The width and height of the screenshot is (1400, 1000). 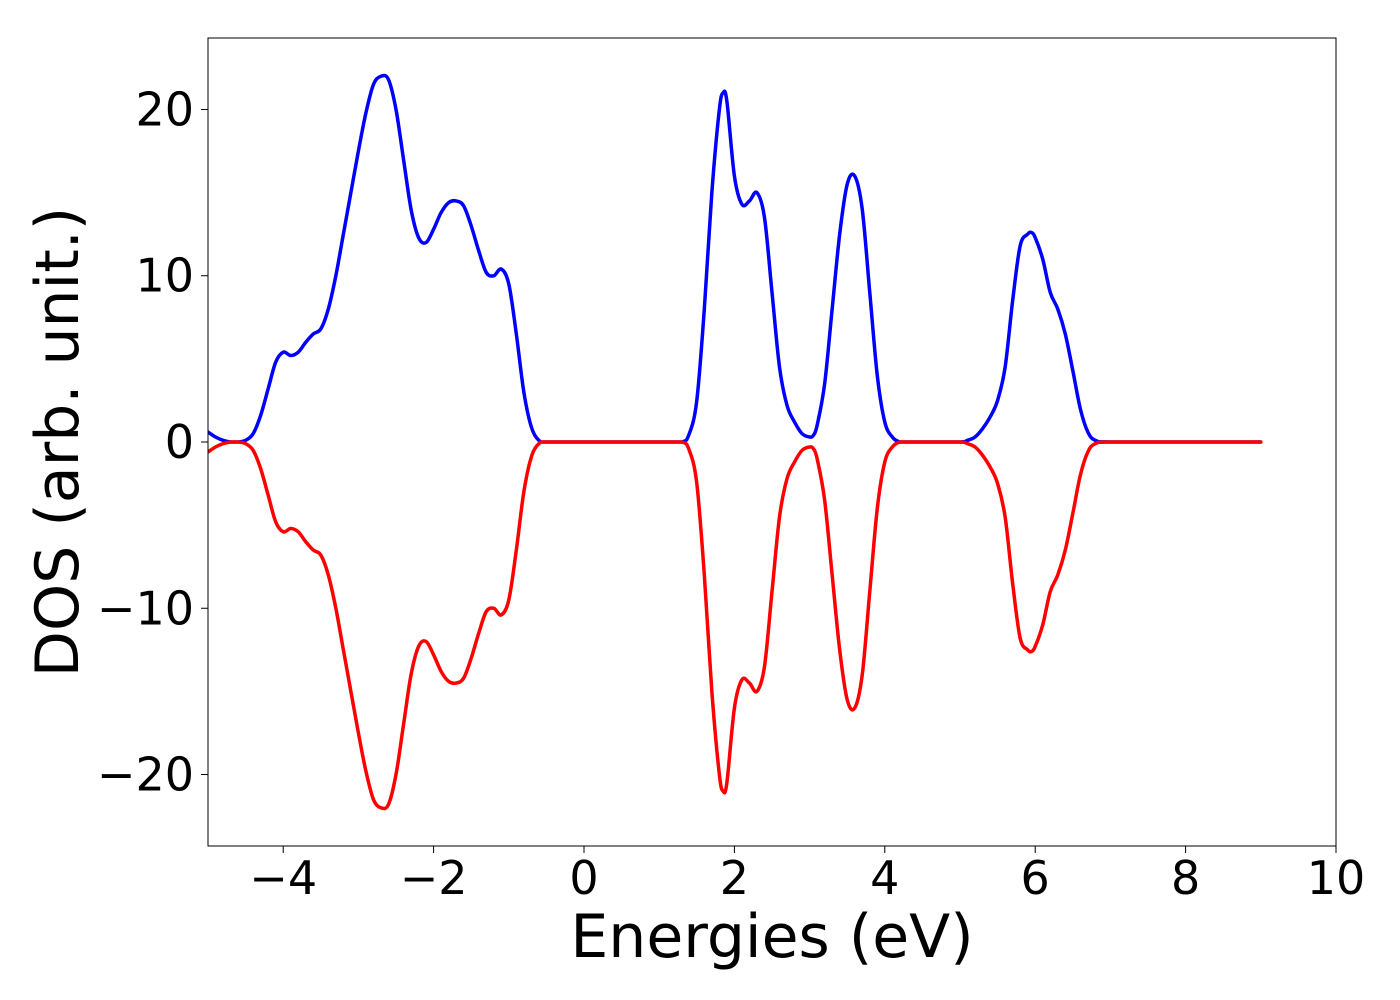 What do you see at coordinates (58, 442) in the screenshot?
I see `y-axis-title: DOS (arb. unit.)` at bounding box center [58, 442].